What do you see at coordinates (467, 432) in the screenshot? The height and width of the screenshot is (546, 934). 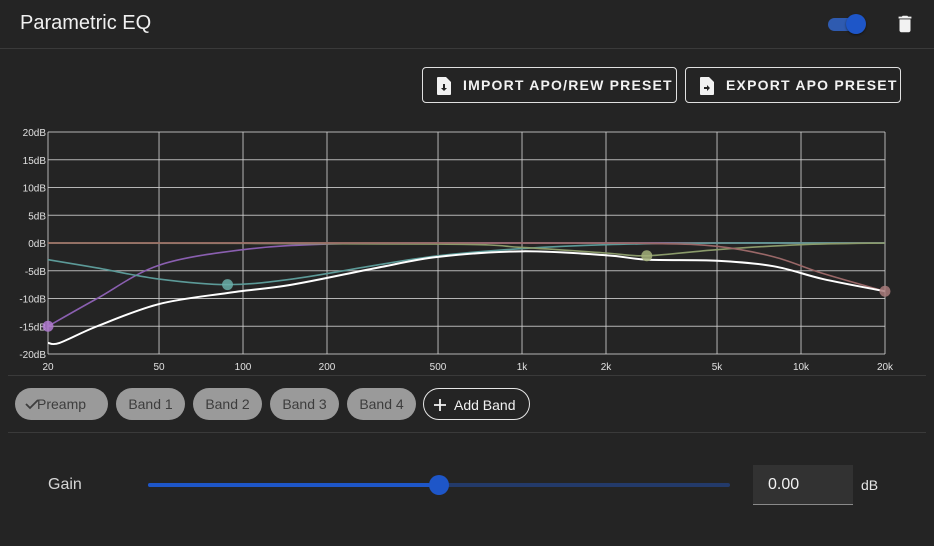 I see `section-divider` at bounding box center [467, 432].